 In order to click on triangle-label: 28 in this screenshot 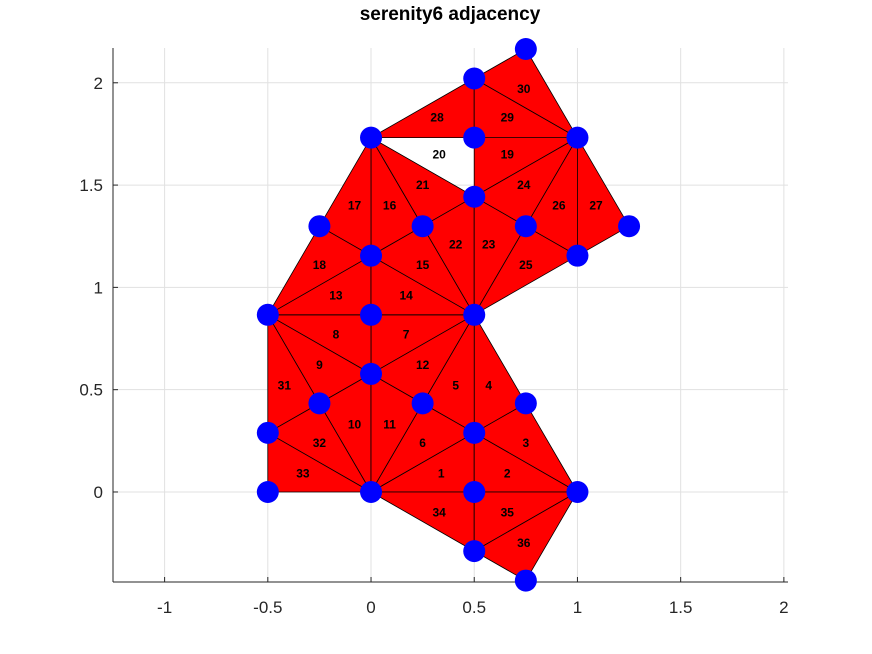, I will do `click(437, 118)`.